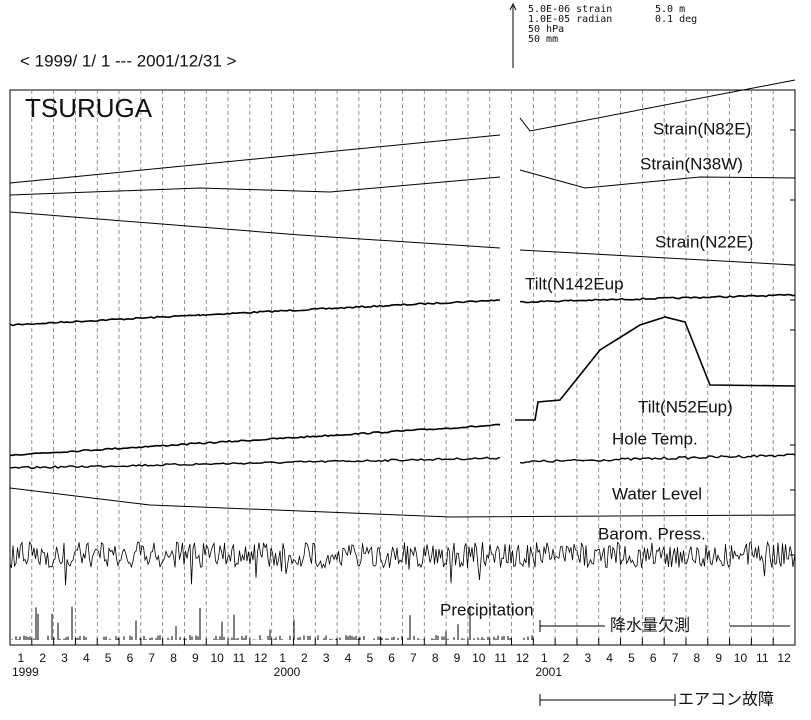 The width and height of the screenshot is (811, 720). Describe the element at coordinates (570, 19) in the screenshot. I see `scale: 1.0E-05 radian` at that location.